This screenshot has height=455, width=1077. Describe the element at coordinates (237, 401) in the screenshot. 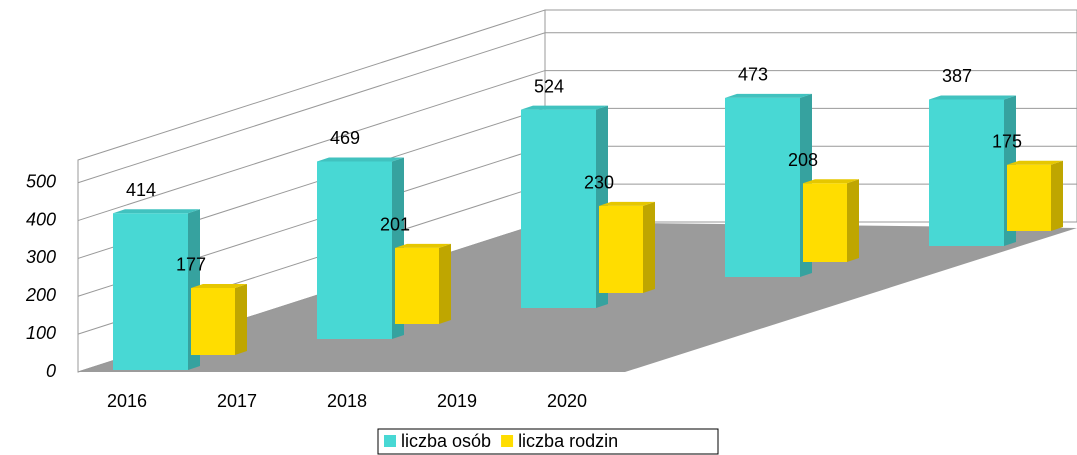

I see `x-tick-label: 2017` at that location.